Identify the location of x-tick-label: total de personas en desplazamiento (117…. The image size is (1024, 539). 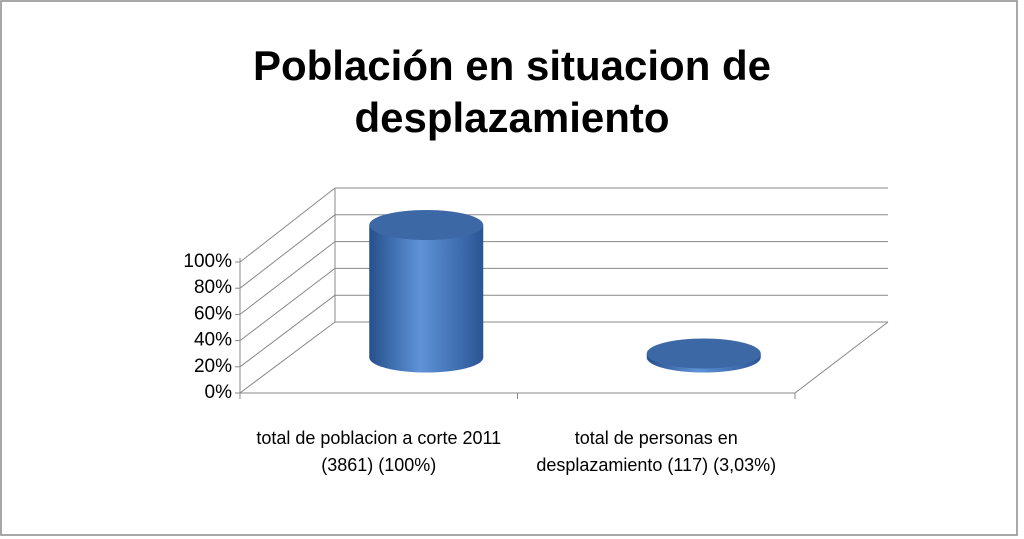
(656, 451).